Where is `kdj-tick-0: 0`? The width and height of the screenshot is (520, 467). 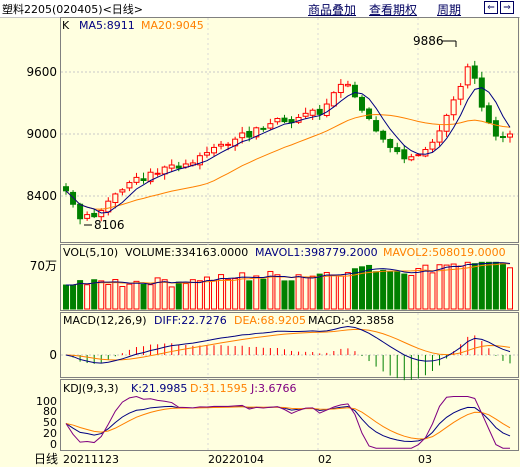
kdj-tick-0: 0 is located at coordinates (53, 444).